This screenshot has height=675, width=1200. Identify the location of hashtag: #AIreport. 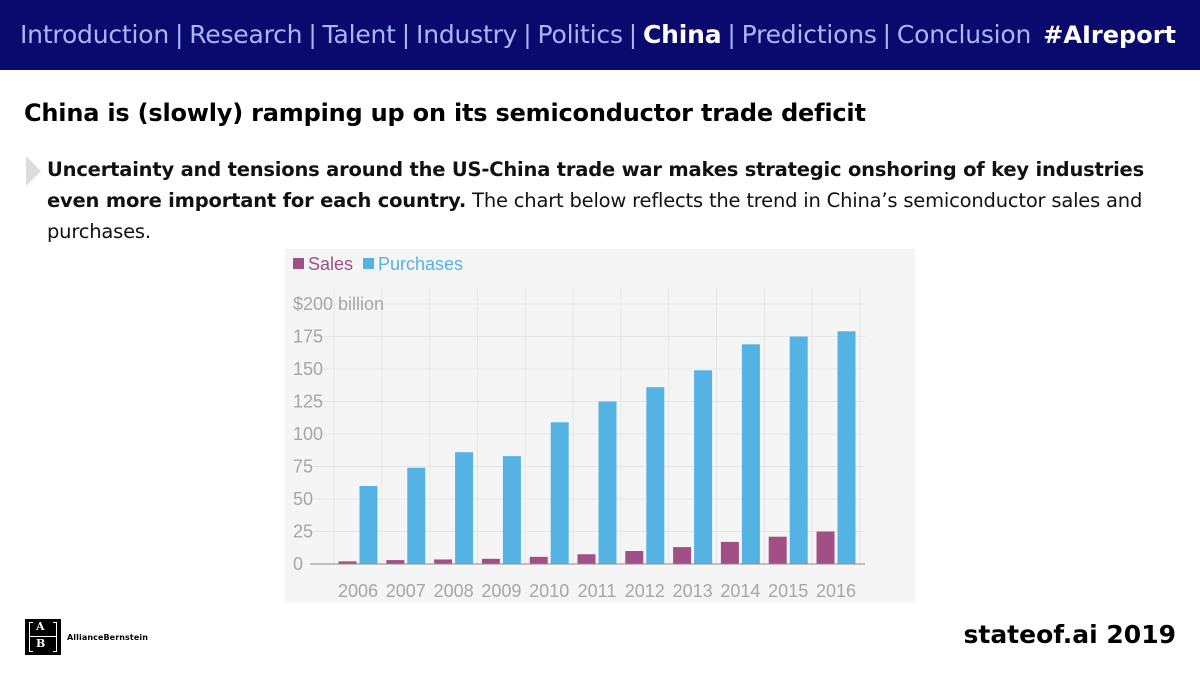
(1109, 35).